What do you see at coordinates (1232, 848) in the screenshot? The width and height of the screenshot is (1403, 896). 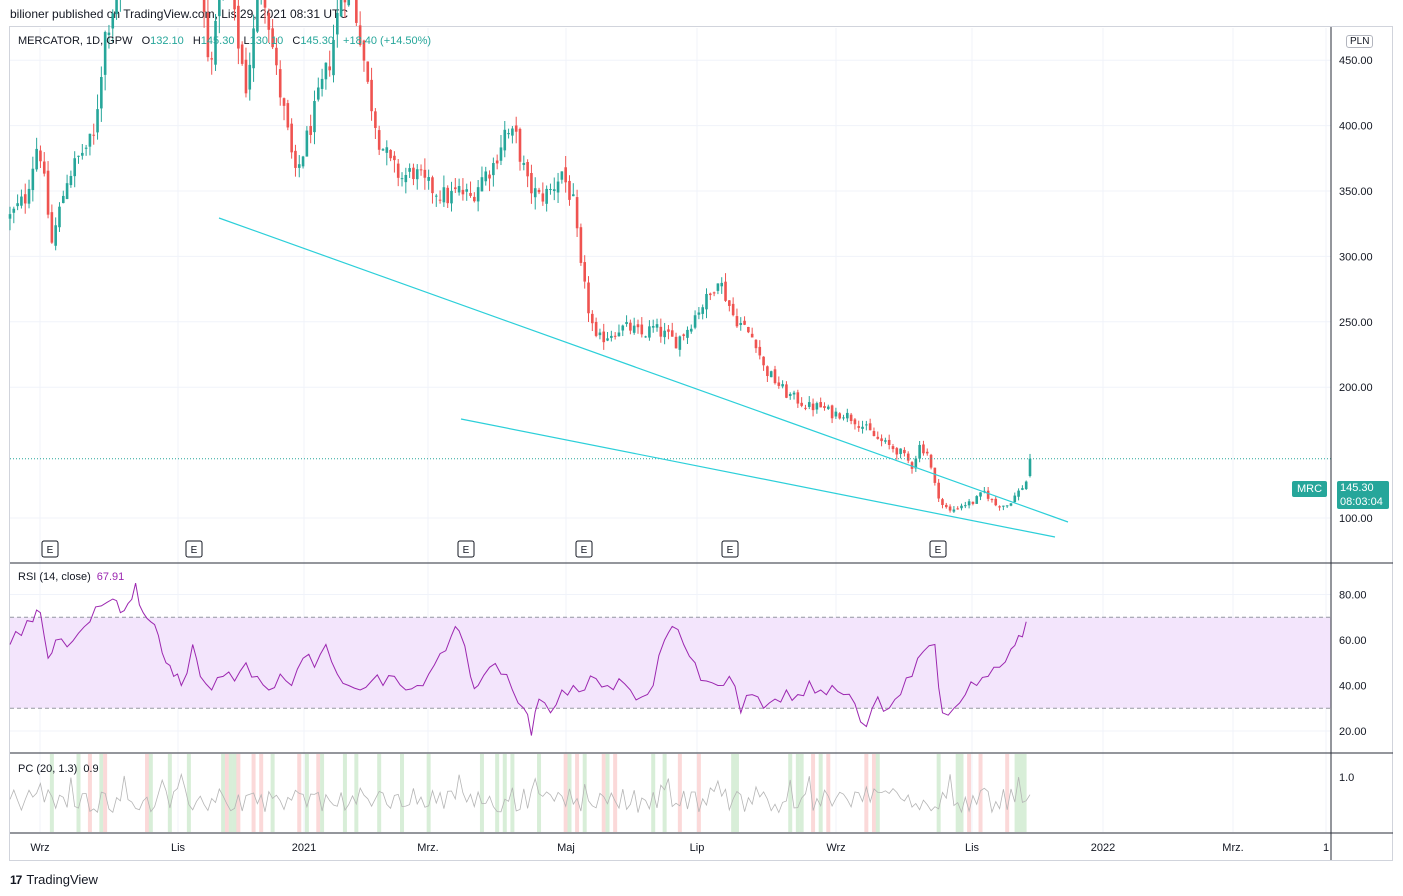 I see `time-tick-label: Mrz.` at bounding box center [1232, 848].